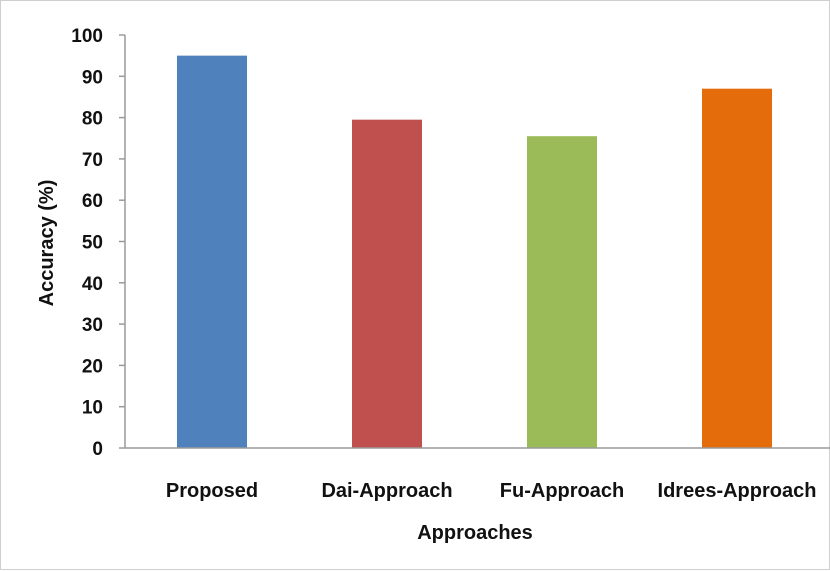 This screenshot has height=571, width=830. I want to click on x-tick-label: Proposed, so click(212, 491).